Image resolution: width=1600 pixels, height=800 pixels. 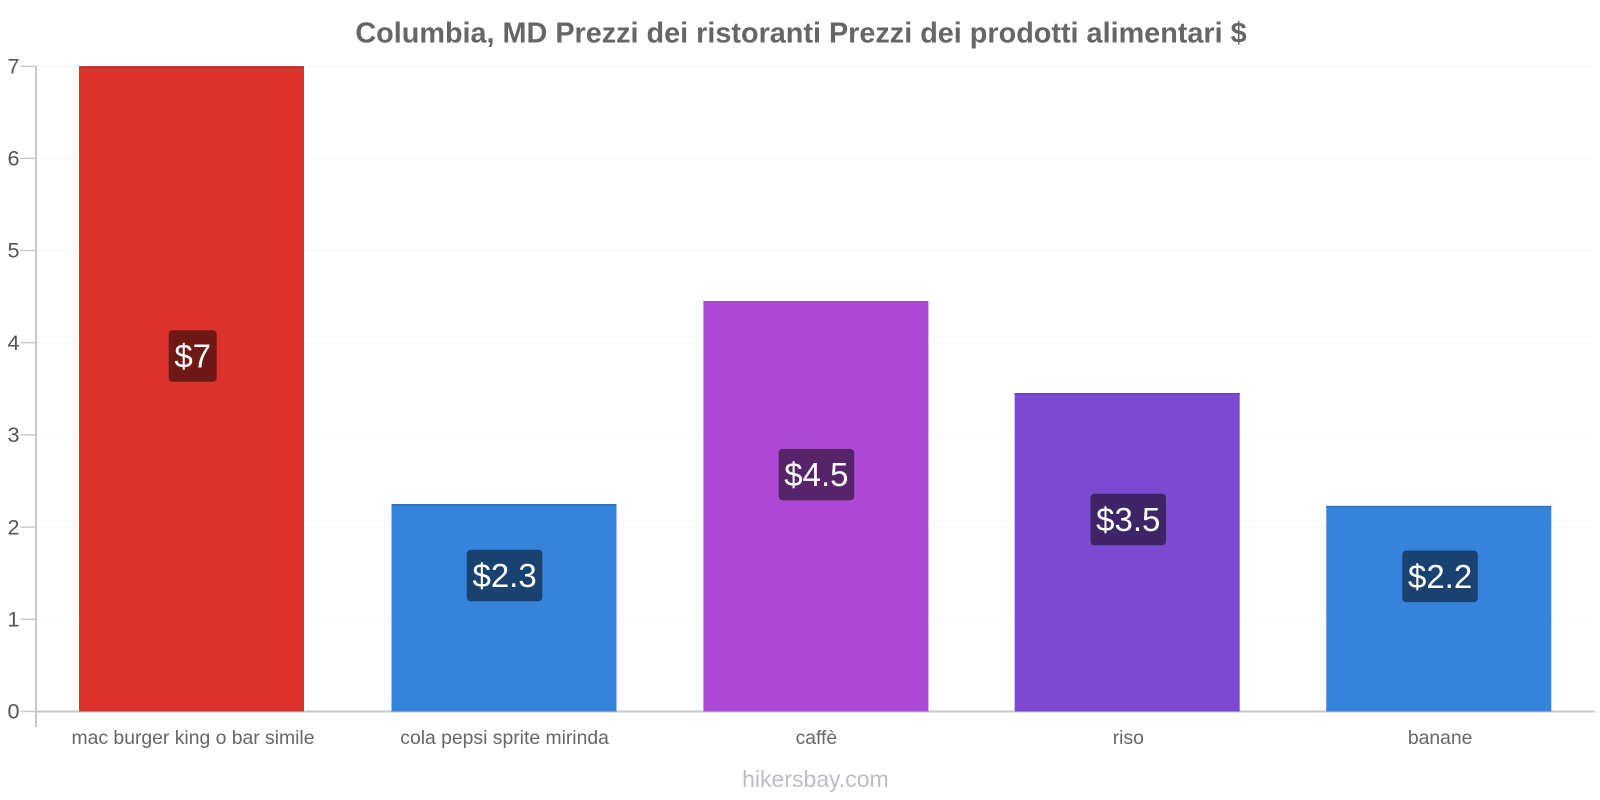 I want to click on svg-text: 6, so click(x=13, y=158).